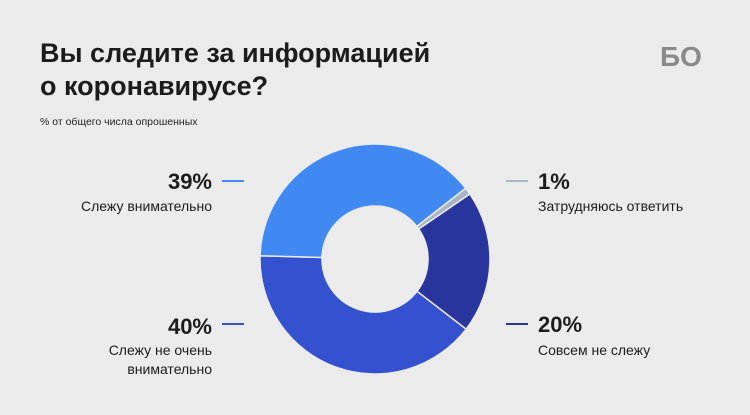 This screenshot has height=415, width=750. What do you see at coordinates (189, 181) in the screenshot?
I see `value-label-attentive: 39%` at bounding box center [189, 181].